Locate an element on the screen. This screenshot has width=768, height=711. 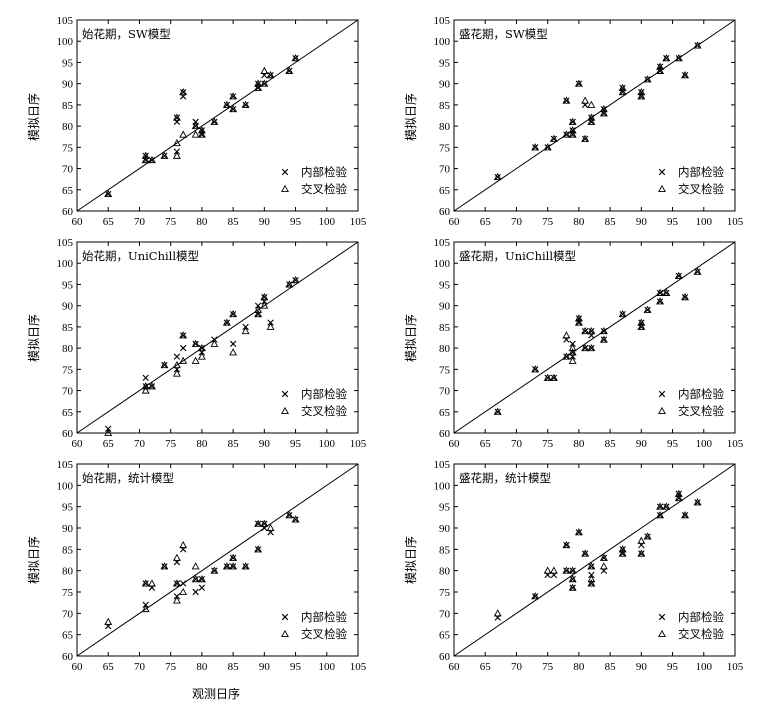
panel-title: 盛花期，统计模型 is located at coordinates (505, 478).